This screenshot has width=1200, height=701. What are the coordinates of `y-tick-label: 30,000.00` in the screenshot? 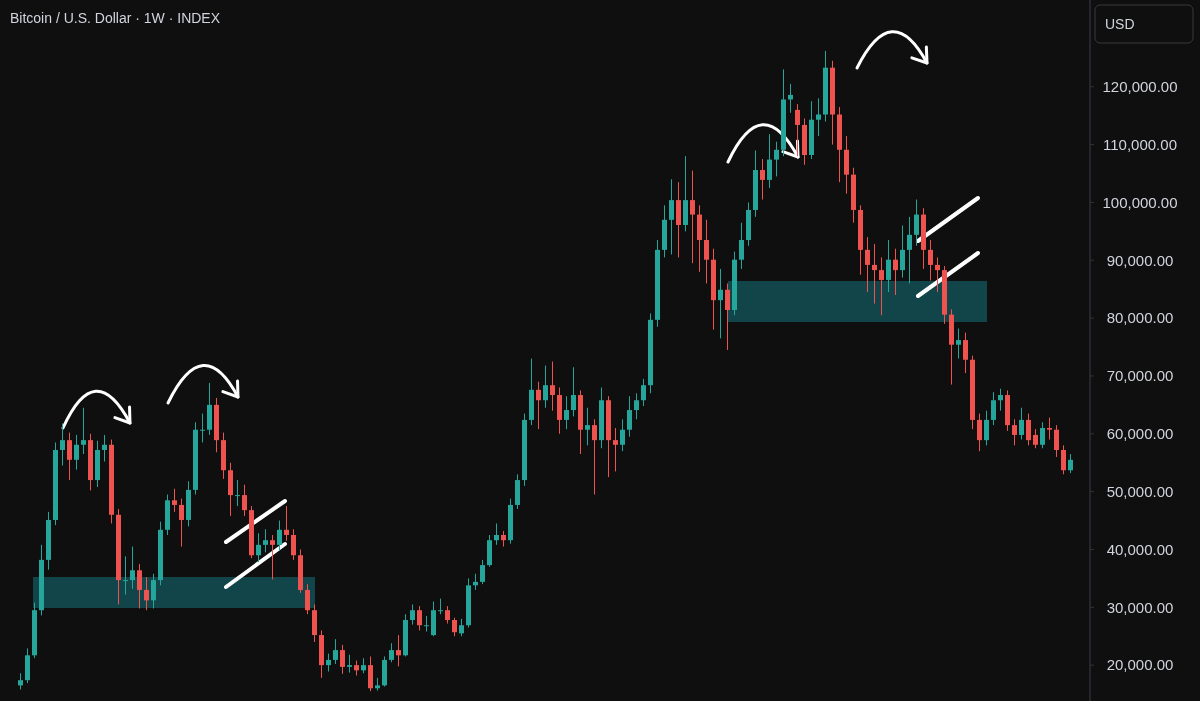 It's located at (1140, 607).